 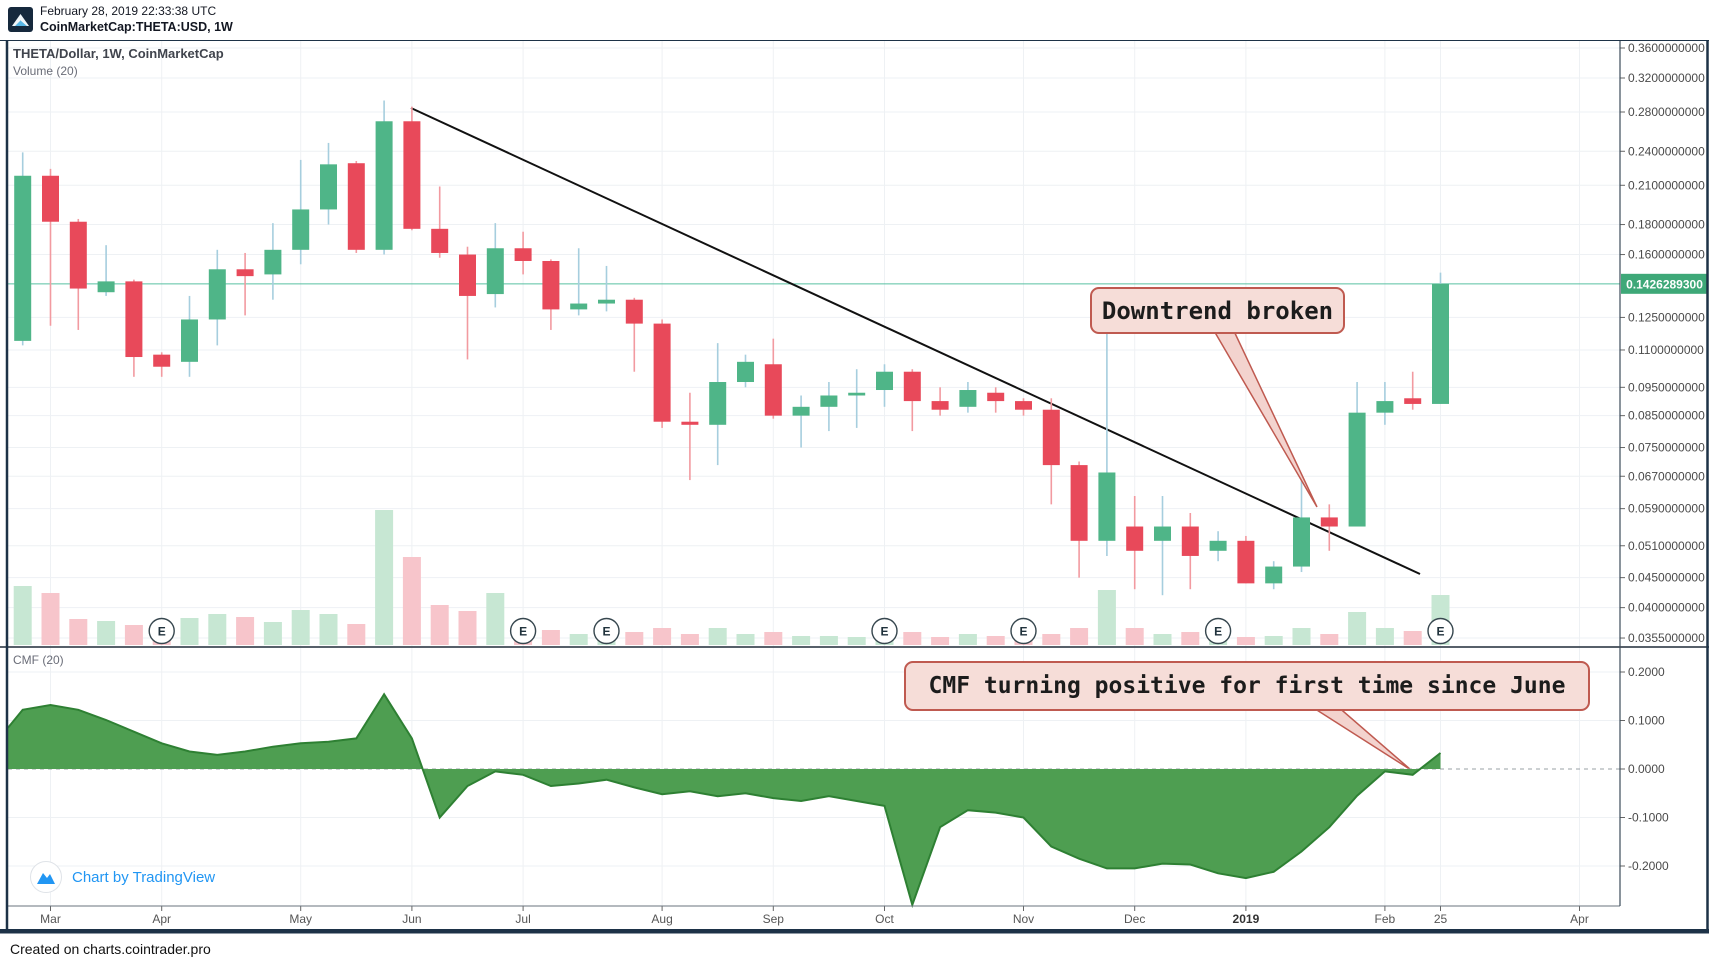 What do you see at coordinates (1217, 310) in the screenshot?
I see `downtrend-broken-callout: Downtrend broken` at bounding box center [1217, 310].